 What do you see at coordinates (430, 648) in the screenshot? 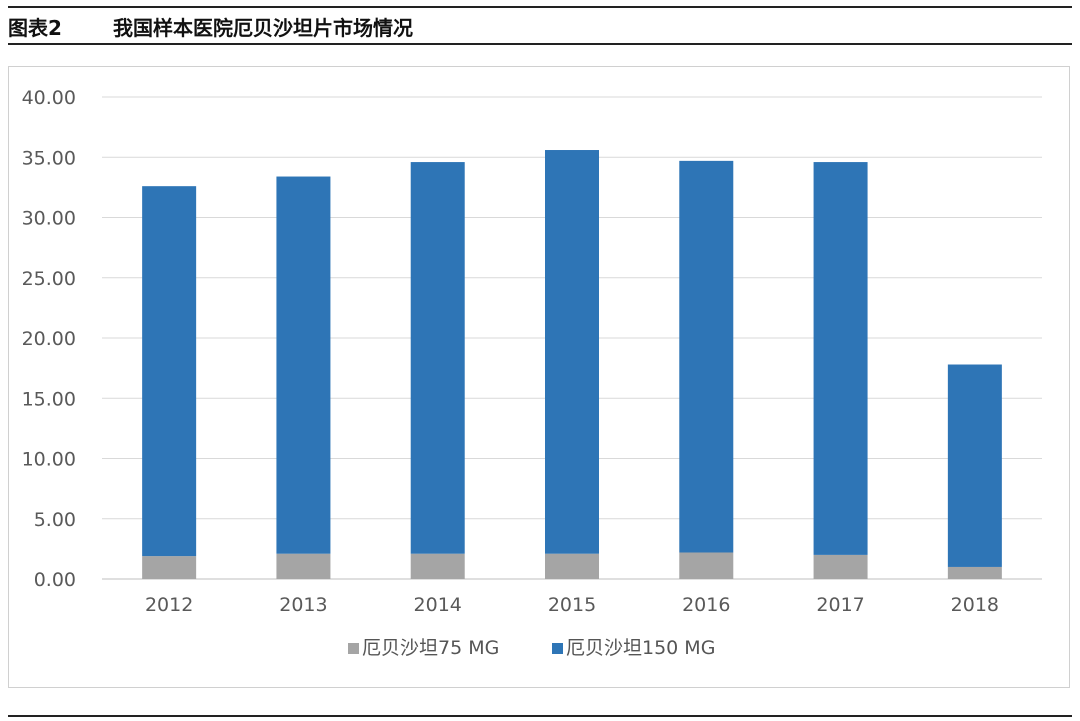
I see `legend-label-75mg: 厄贝沙坦75 MG` at bounding box center [430, 648].